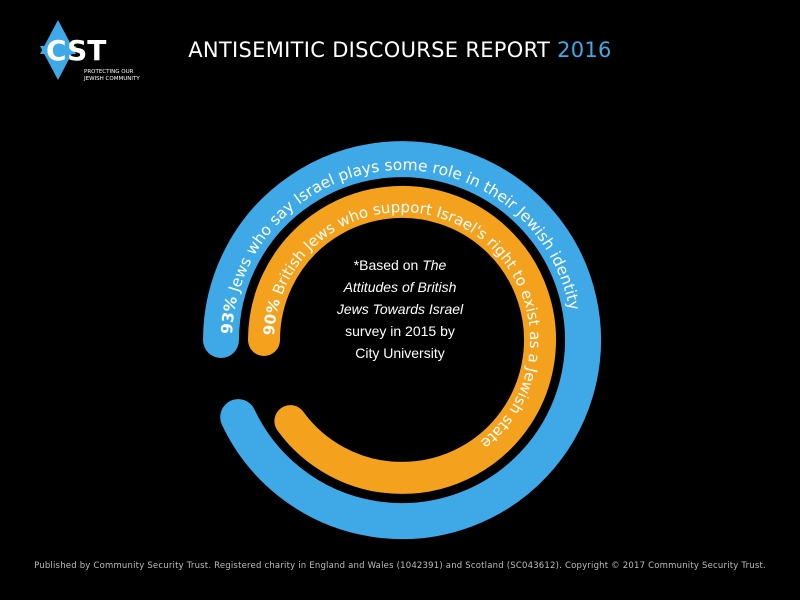  Describe the element at coordinates (388, 265) in the screenshot. I see `note-line1: *Based on` at that location.